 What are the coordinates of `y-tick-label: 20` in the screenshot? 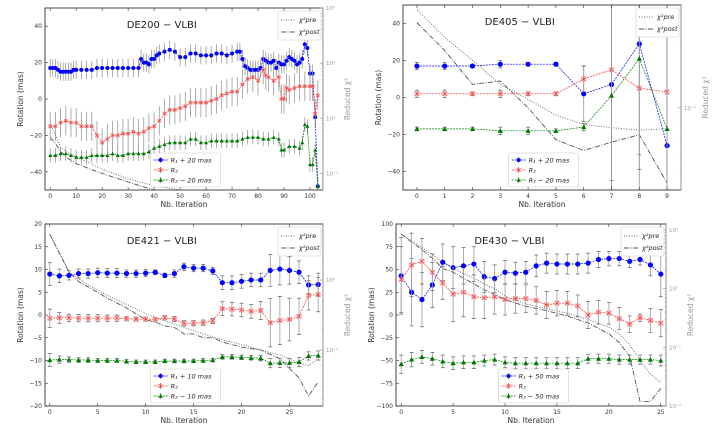 It's located at (38, 224).